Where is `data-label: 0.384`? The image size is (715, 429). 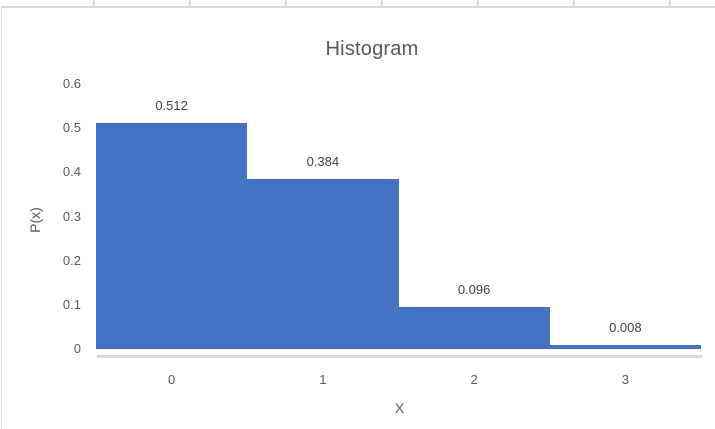 data-label: 0.384 is located at coordinates (323, 162).